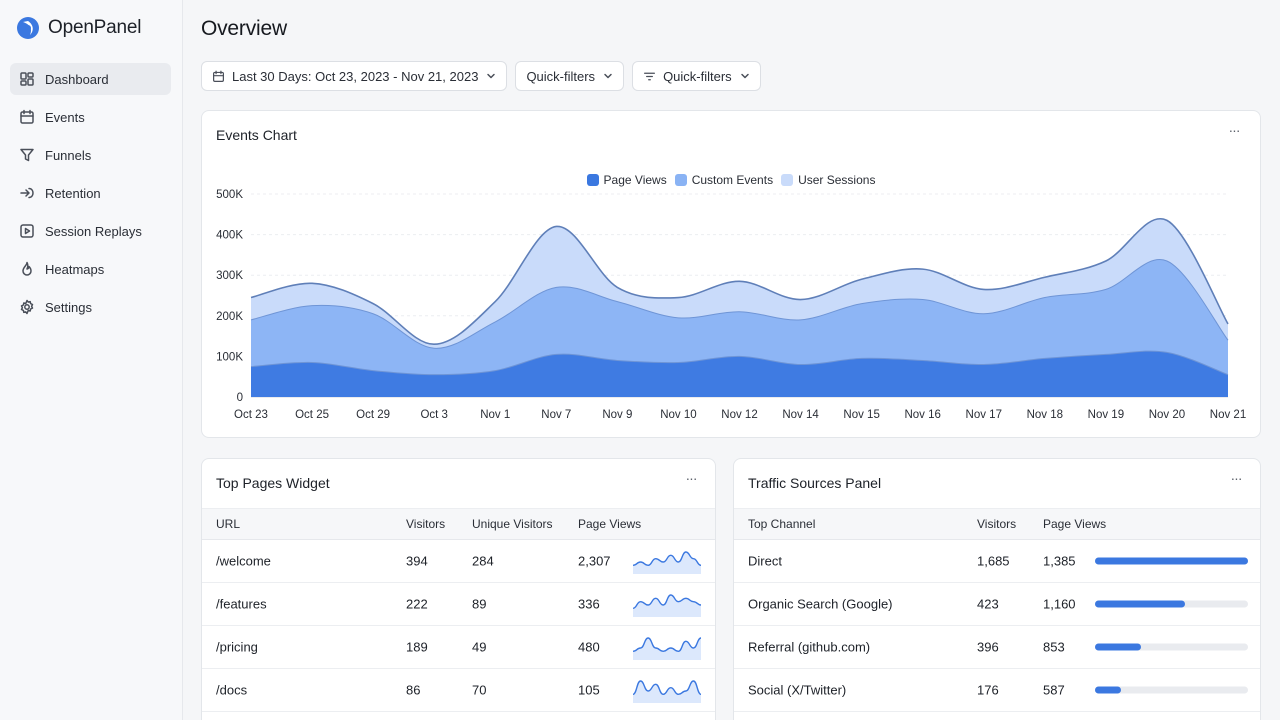 This screenshot has height=720, width=1280. I want to click on legend-item-page-views: Page Views, so click(626, 180).